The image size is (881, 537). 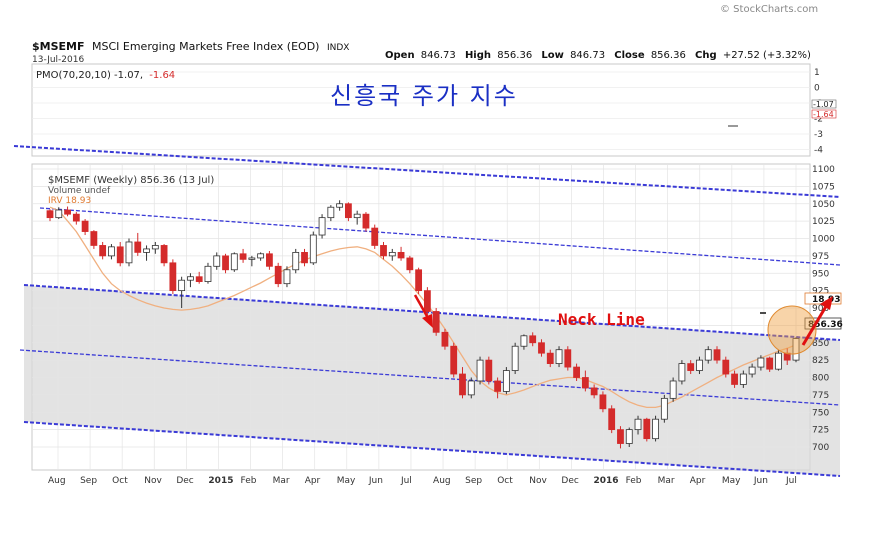 I want to click on breakout-arrow, so click(x=815, y=324).